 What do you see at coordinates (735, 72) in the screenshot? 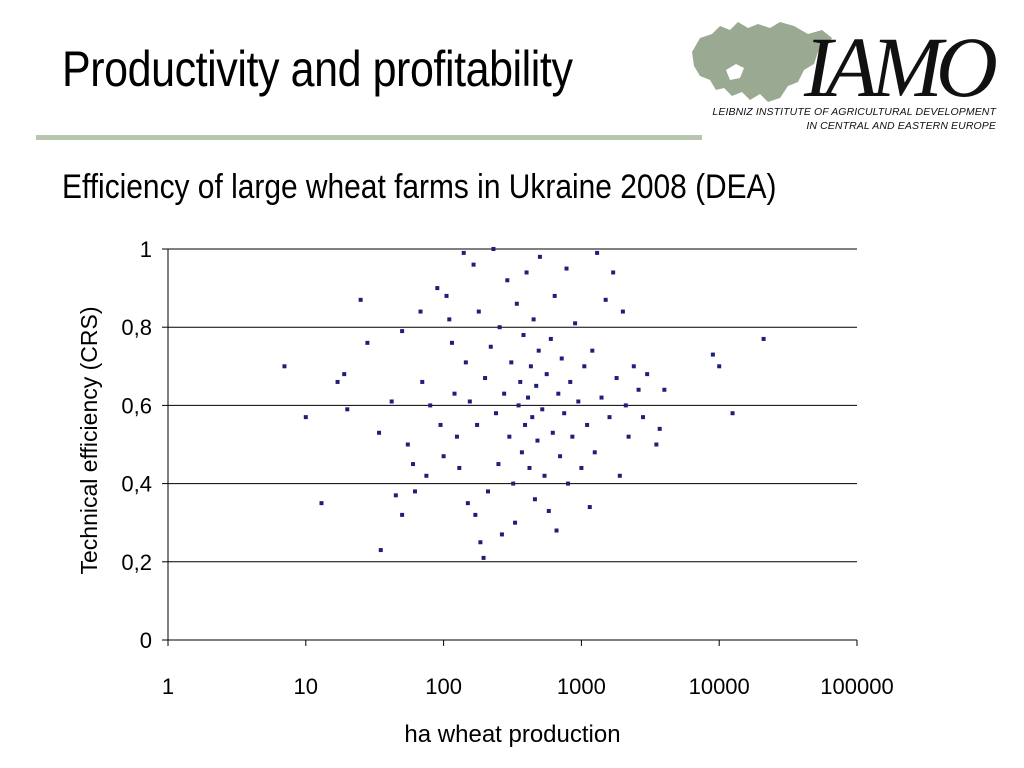
I see `map-inset` at bounding box center [735, 72].